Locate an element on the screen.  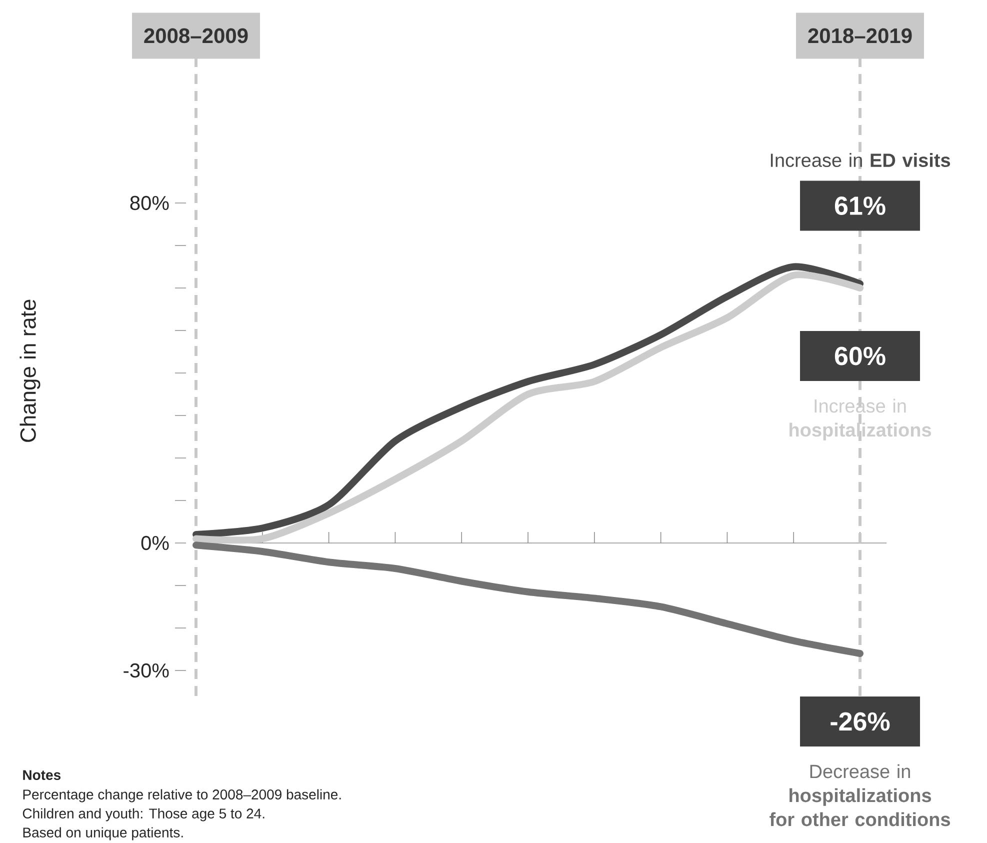
text: Percentage change relative to 2008–2009 baseline. is located at coordinates (182, 795).